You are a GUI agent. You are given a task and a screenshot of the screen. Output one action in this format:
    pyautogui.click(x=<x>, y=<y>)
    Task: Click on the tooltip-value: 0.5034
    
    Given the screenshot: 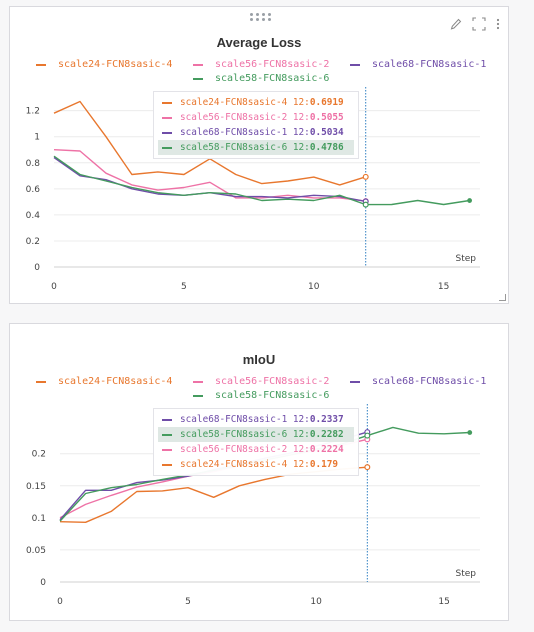 What is the action you would take?
    pyautogui.click(x=327, y=132)
    